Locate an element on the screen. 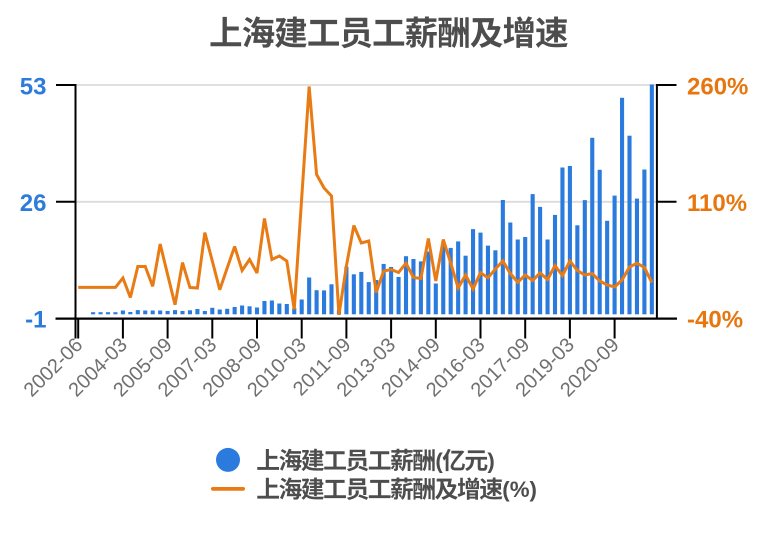 Image resolution: width=768 pixels, height=540 pixels. svg-text: 26 is located at coordinates (33, 203).